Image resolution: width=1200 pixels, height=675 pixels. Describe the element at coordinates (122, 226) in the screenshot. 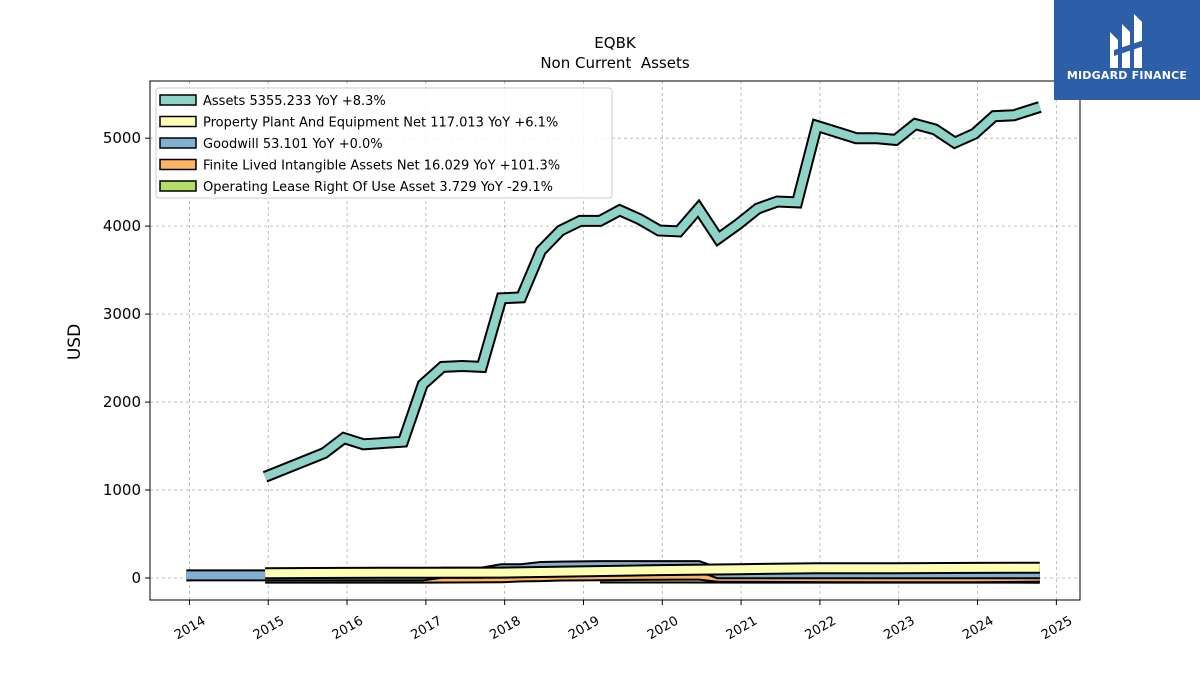

I see `y-tick-label: 4000` at that location.